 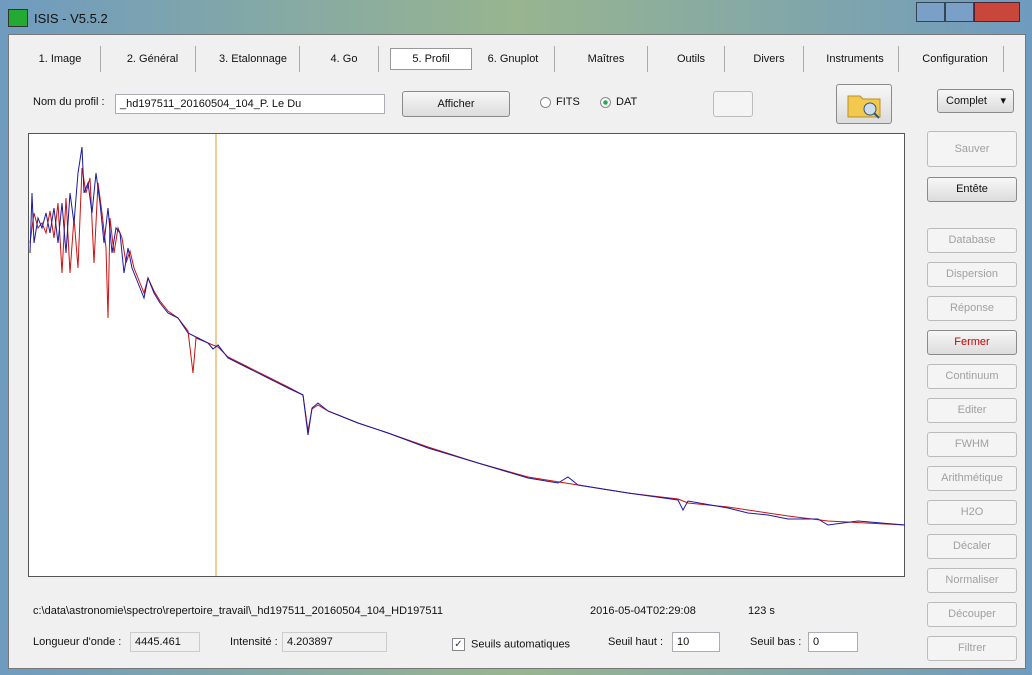 What do you see at coordinates (606, 59) in the screenshot?
I see `tab: Maîtres` at bounding box center [606, 59].